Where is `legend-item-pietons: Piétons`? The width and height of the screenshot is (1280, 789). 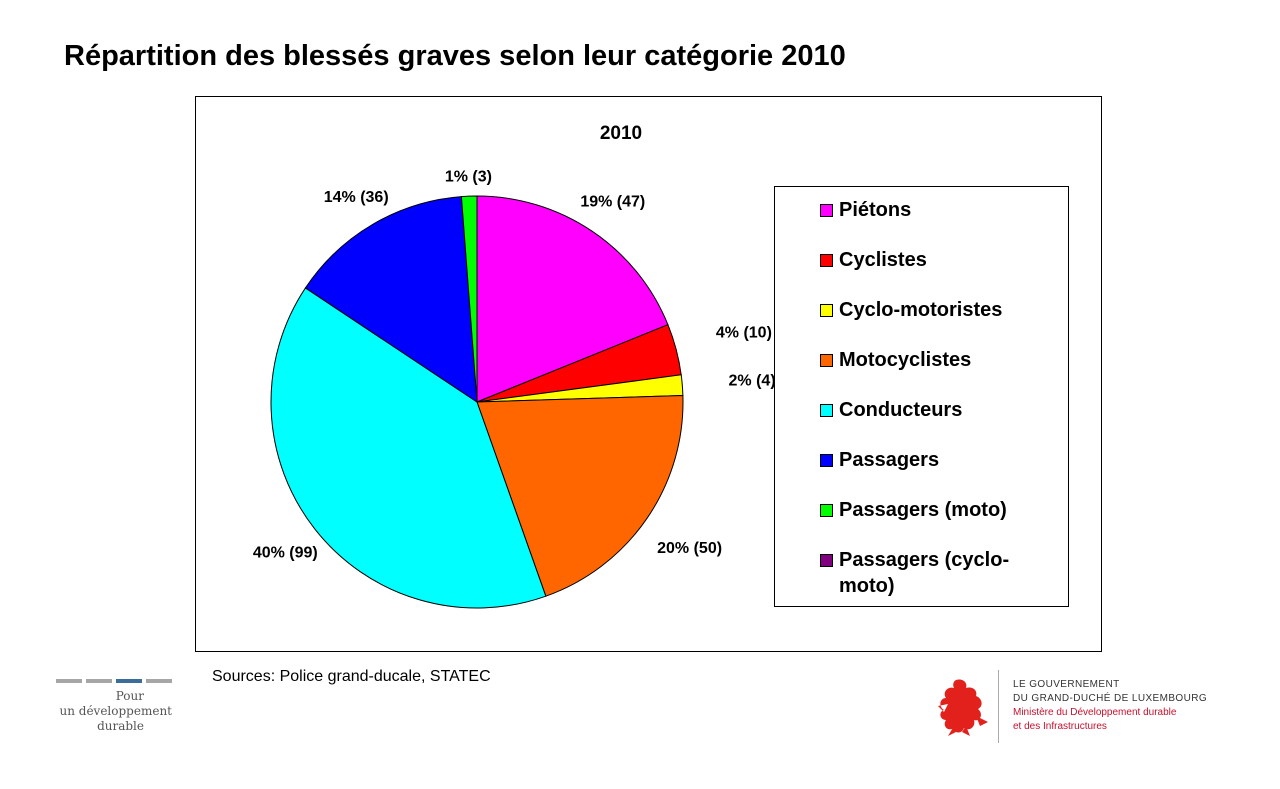
legend-item-pietons: Piétons is located at coordinates (921, 210).